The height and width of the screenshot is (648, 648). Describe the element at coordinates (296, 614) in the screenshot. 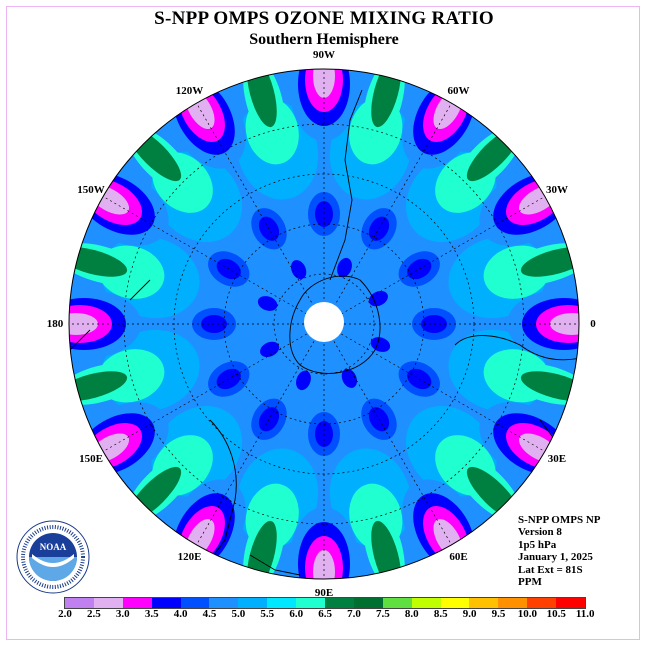

I see `colorbar-tick-label: 6.0` at that location.